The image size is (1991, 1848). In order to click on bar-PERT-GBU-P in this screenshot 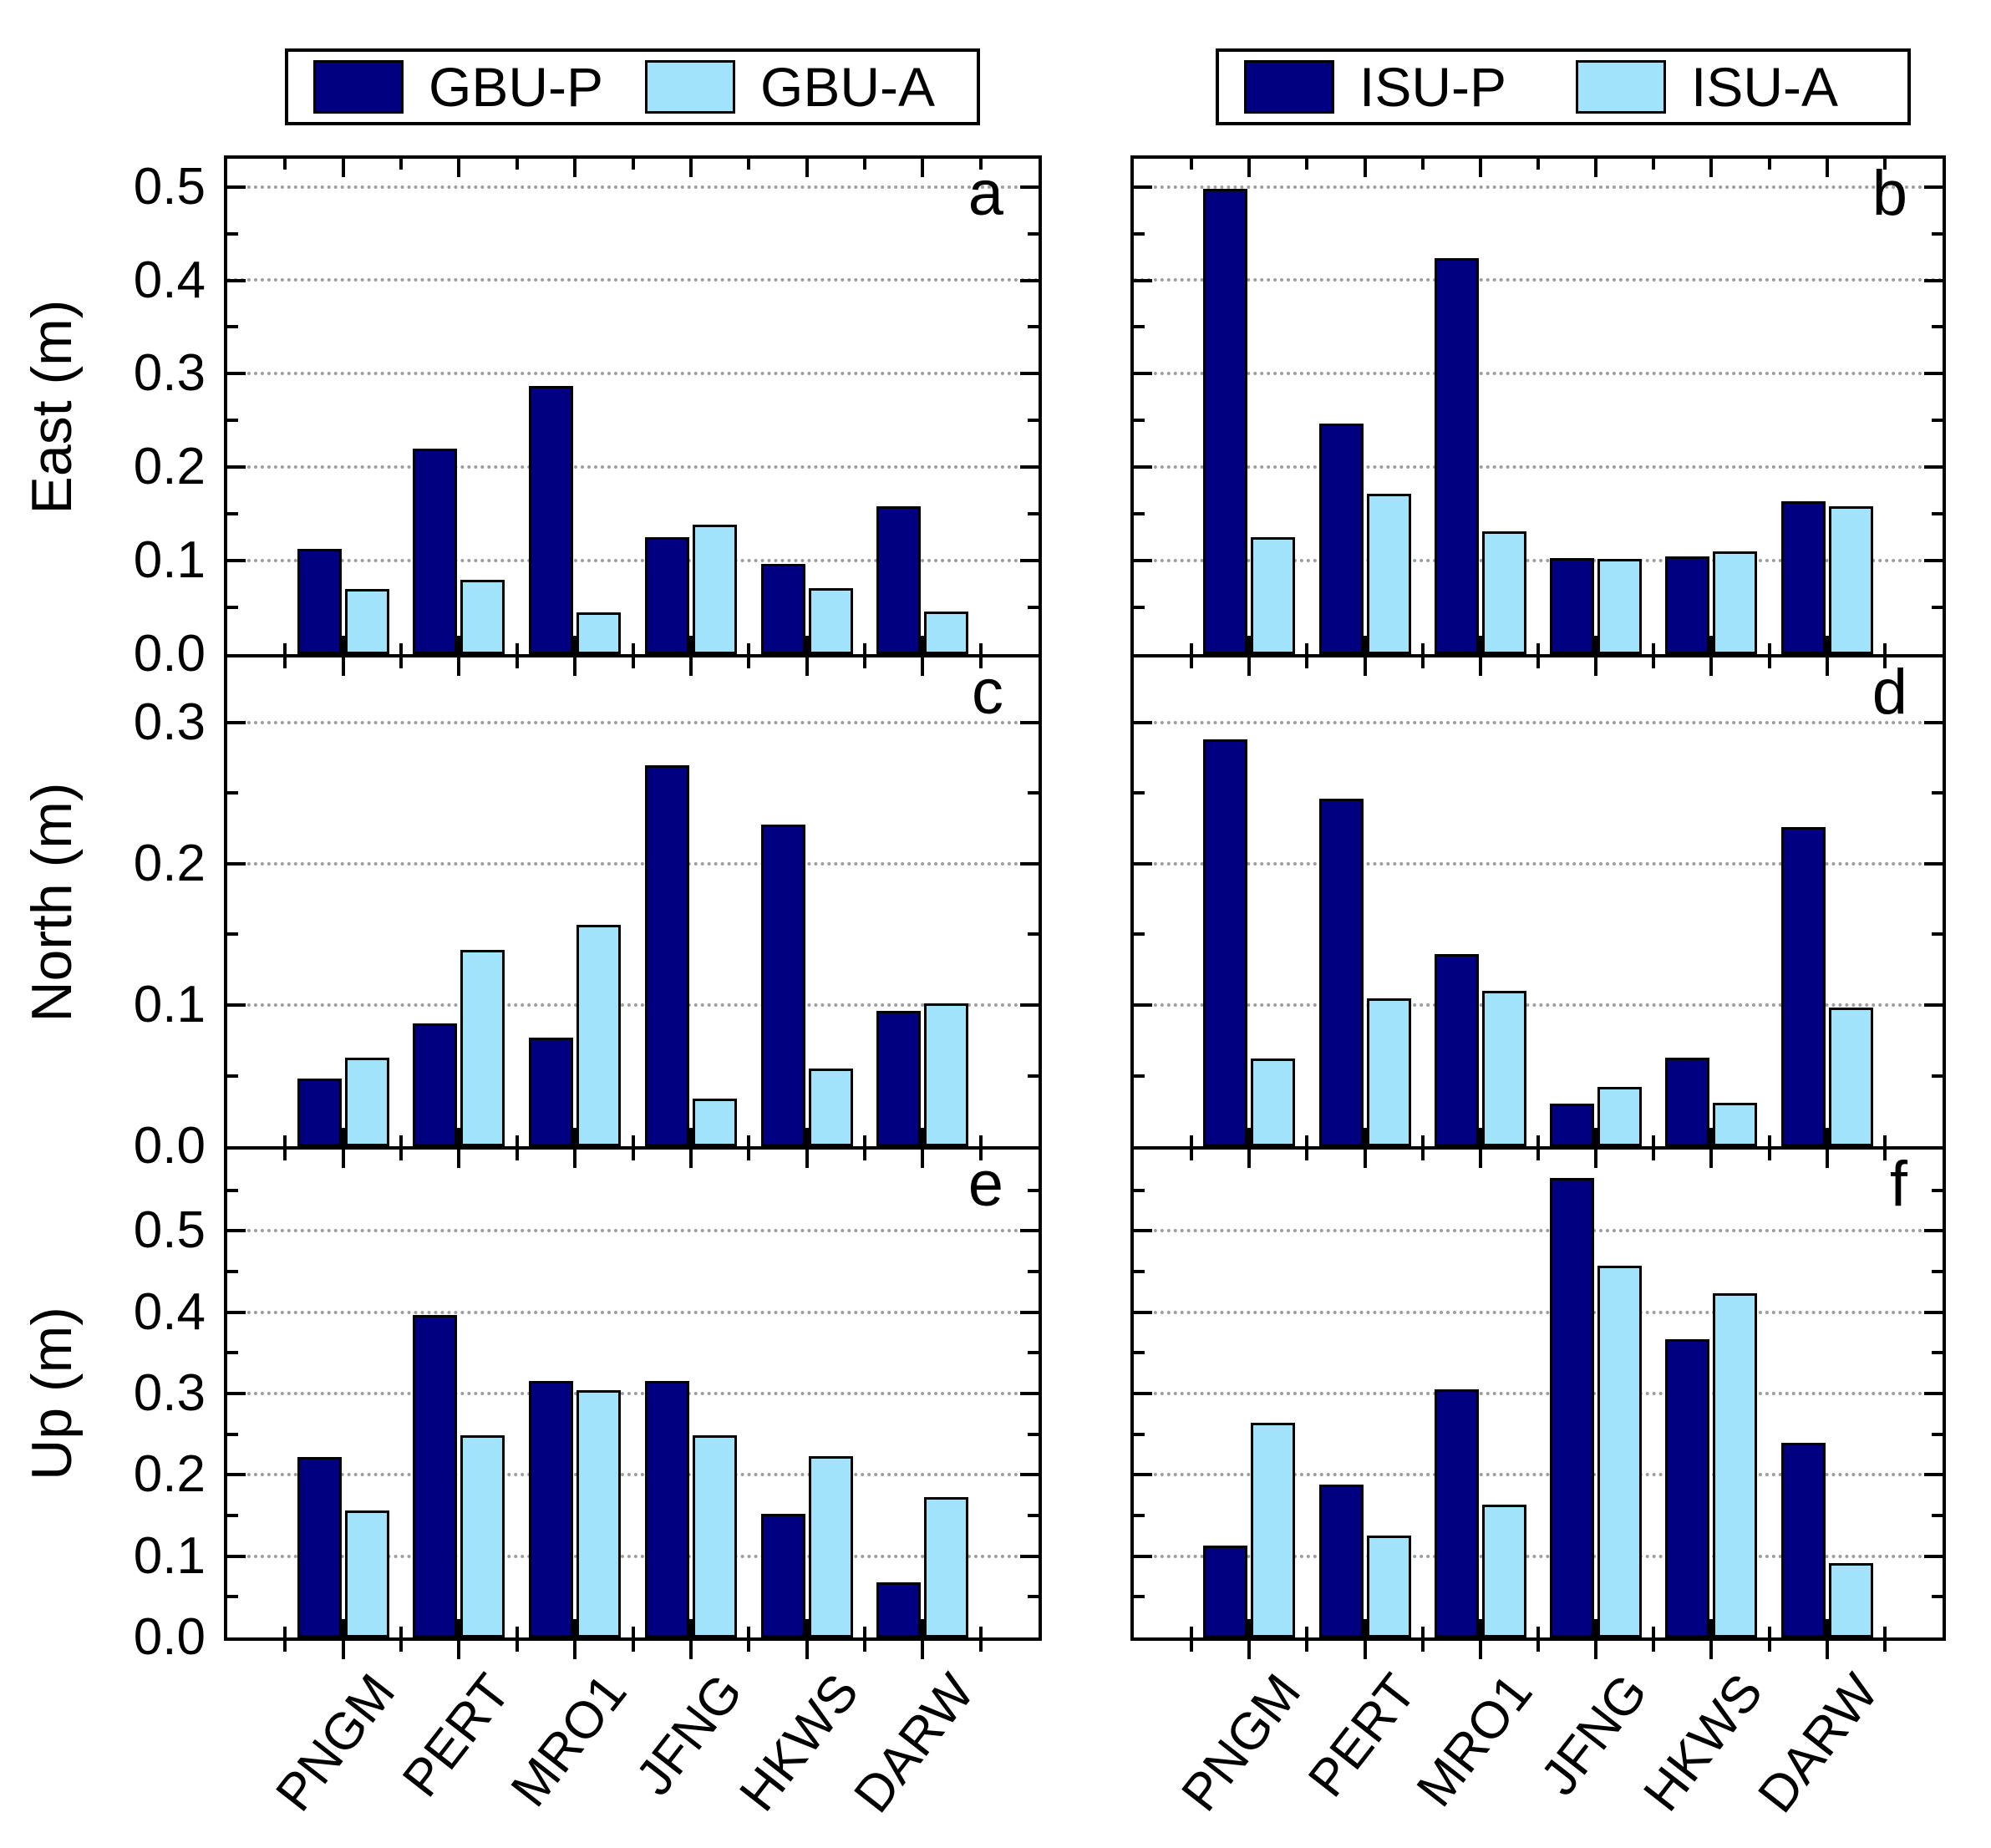, I will do `click(435, 1475)`.